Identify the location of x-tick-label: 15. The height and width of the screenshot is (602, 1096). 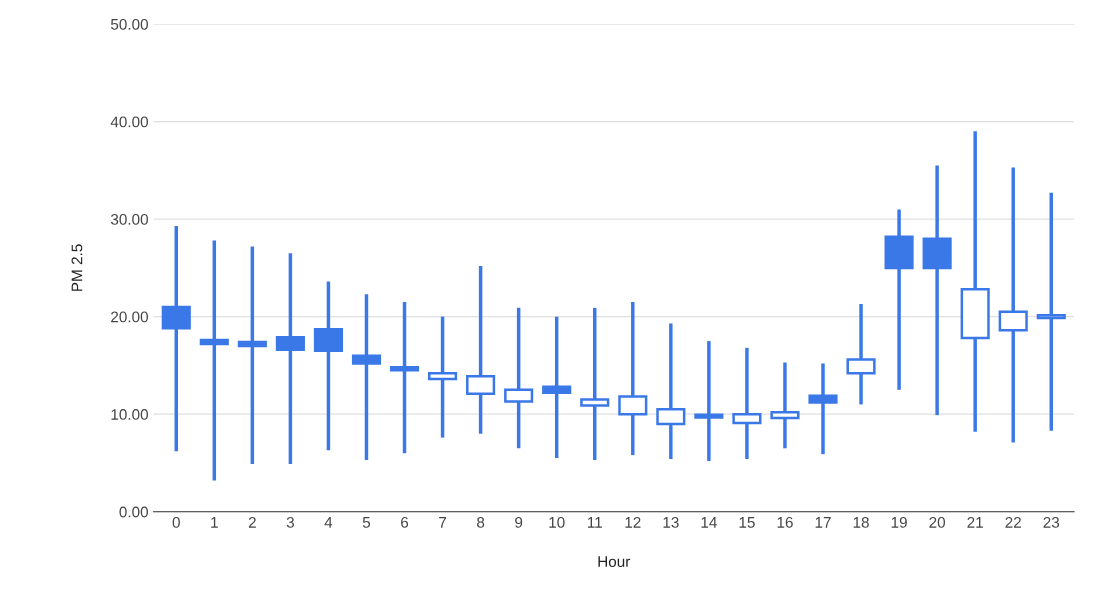
(747, 522).